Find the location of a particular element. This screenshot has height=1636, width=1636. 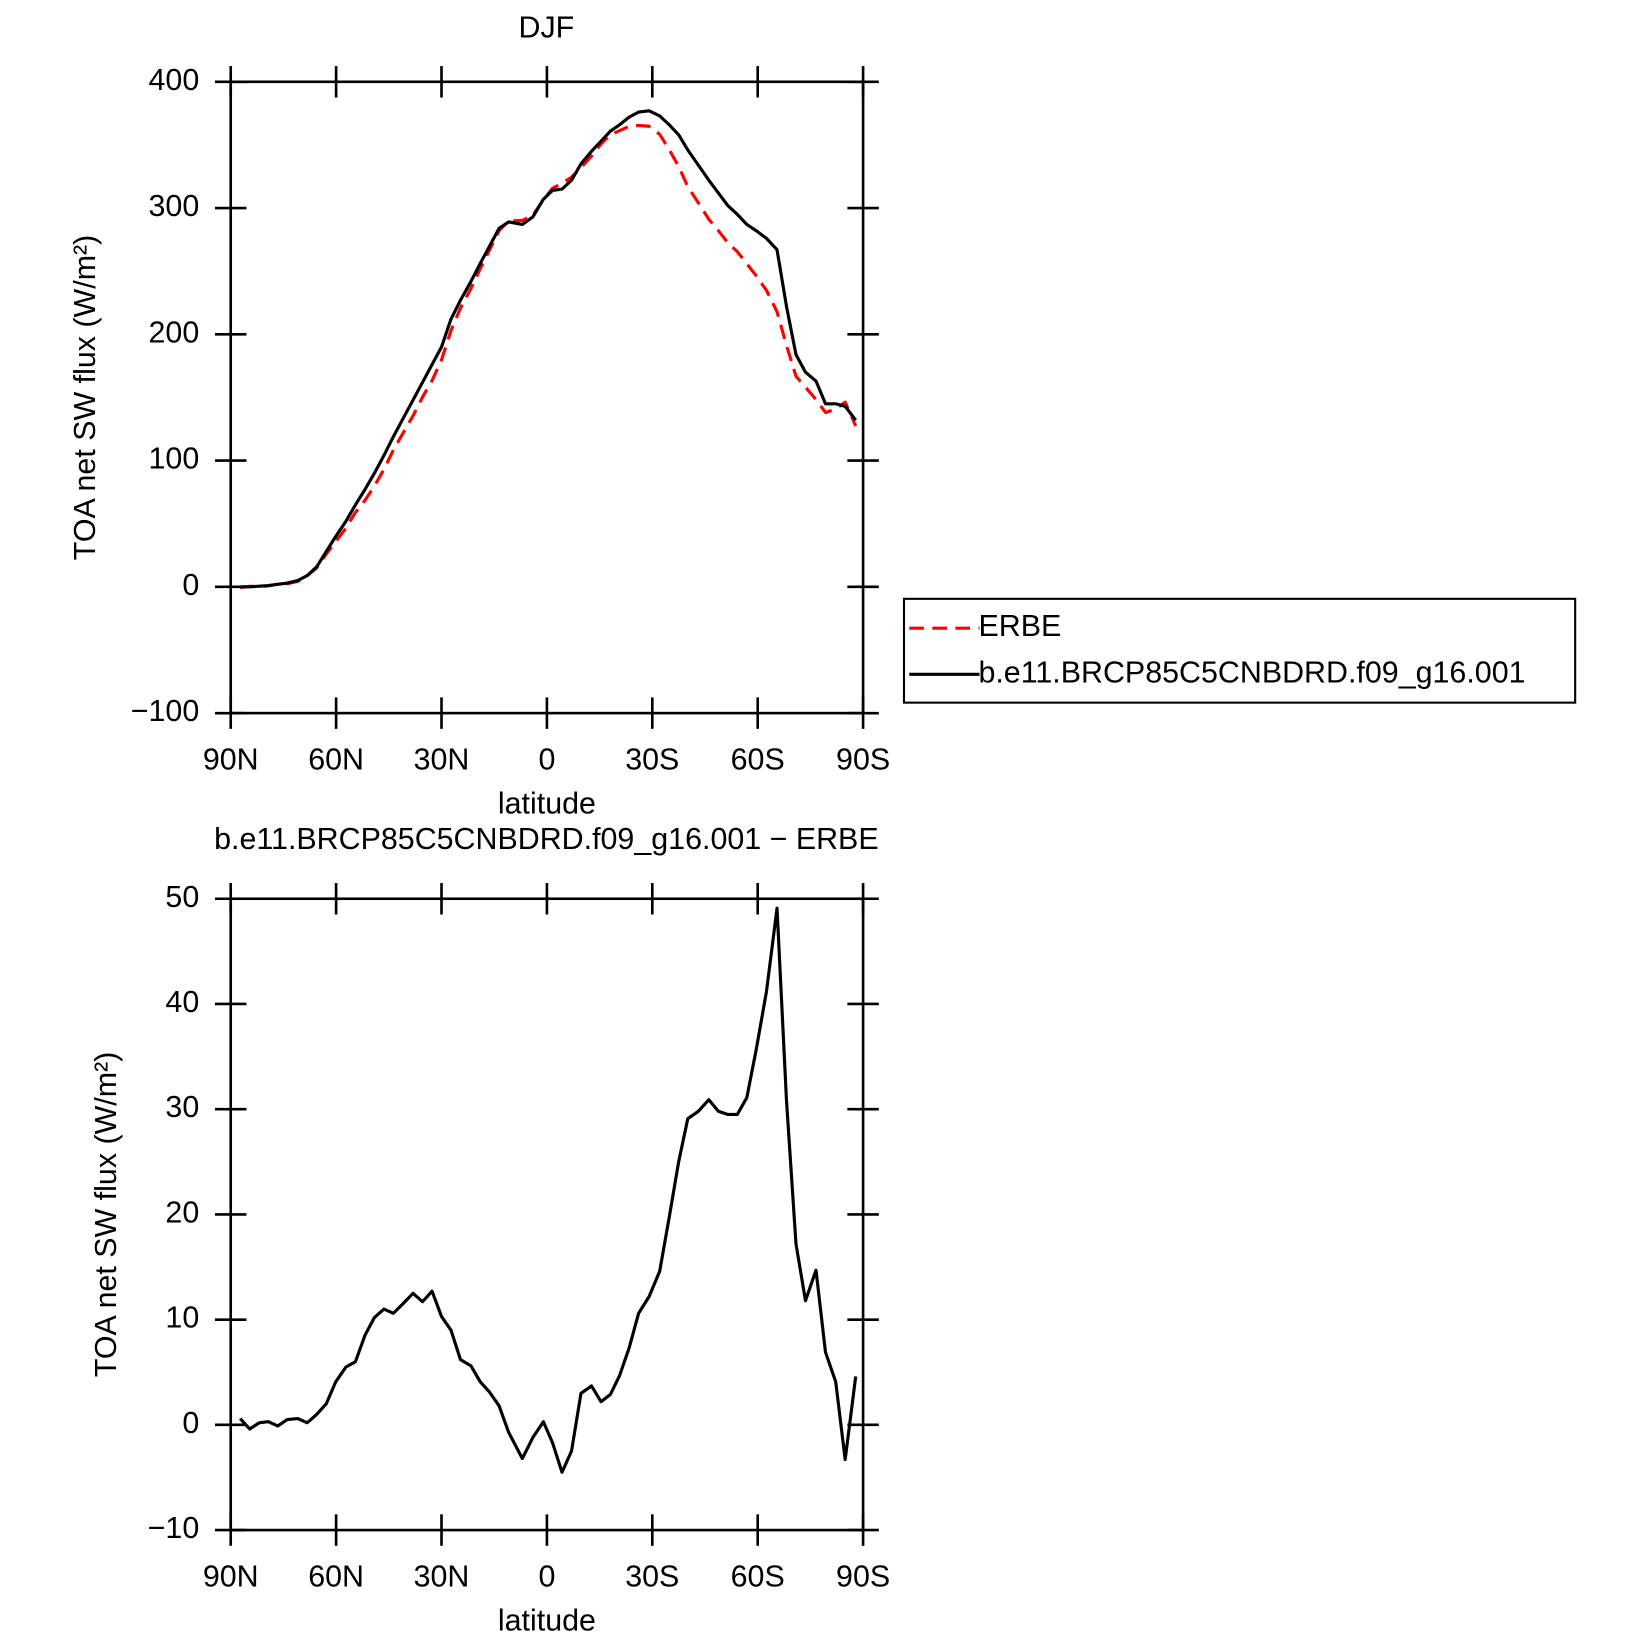

y-tick-label: 40 is located at coordinates (182, 1002).